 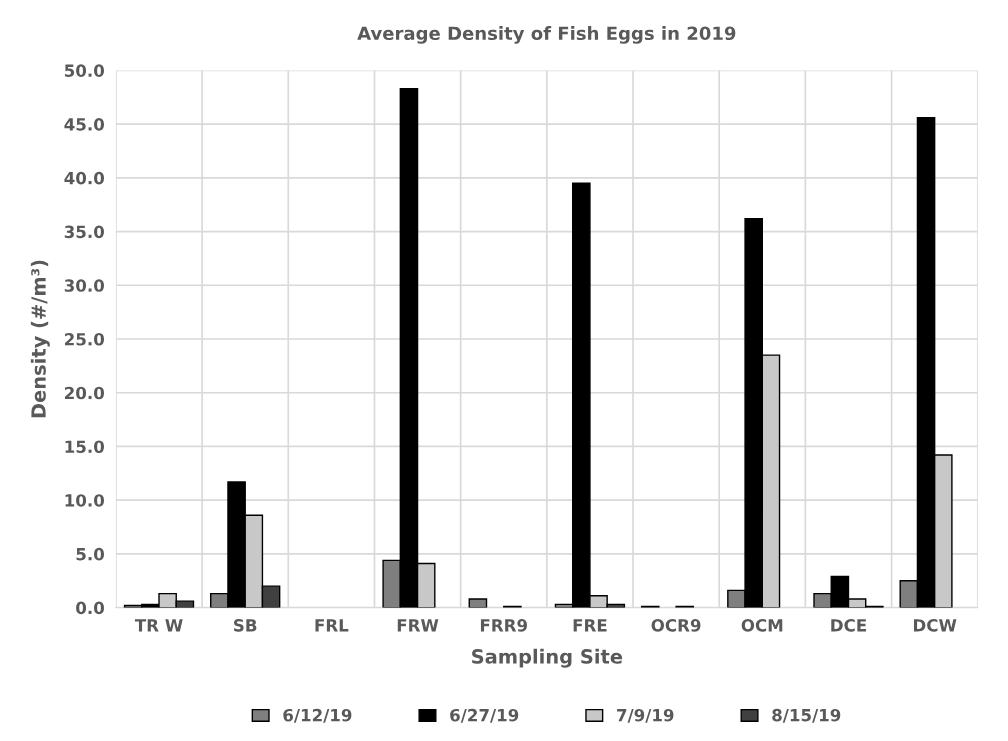 I want to click on chart-title: Average Density of Fish Eggs in 2019, so click(x=546, y=35).